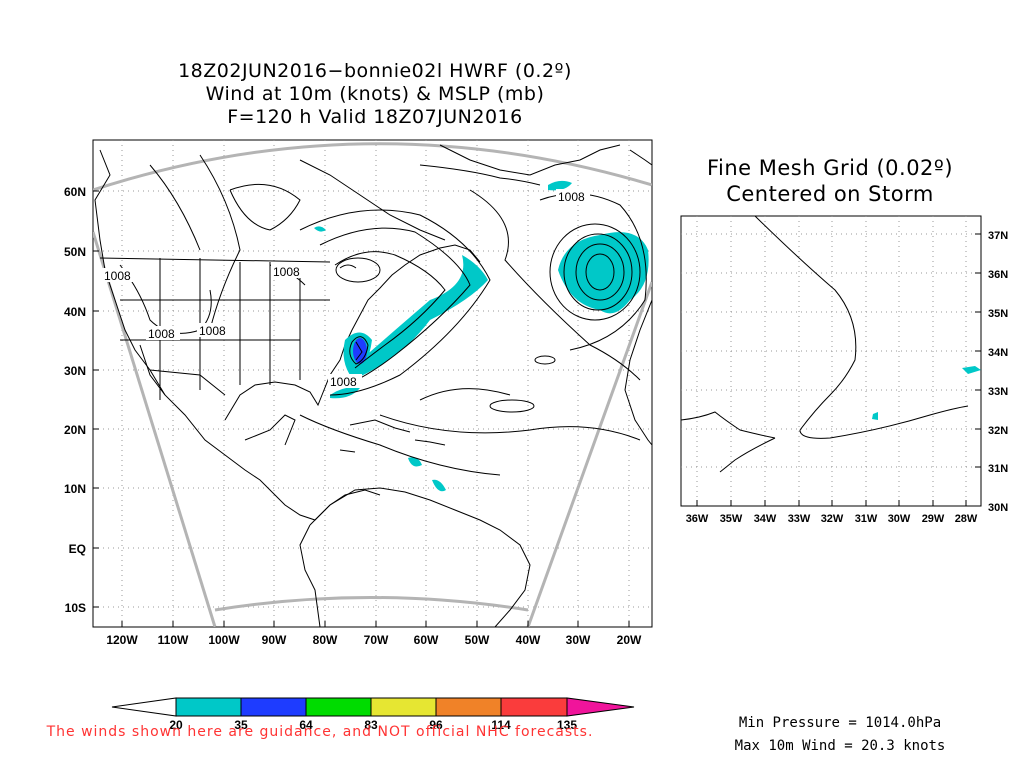 This screenshot has height=768, width=1024. I want to click on lon-label: 36W, so click(697, 519).